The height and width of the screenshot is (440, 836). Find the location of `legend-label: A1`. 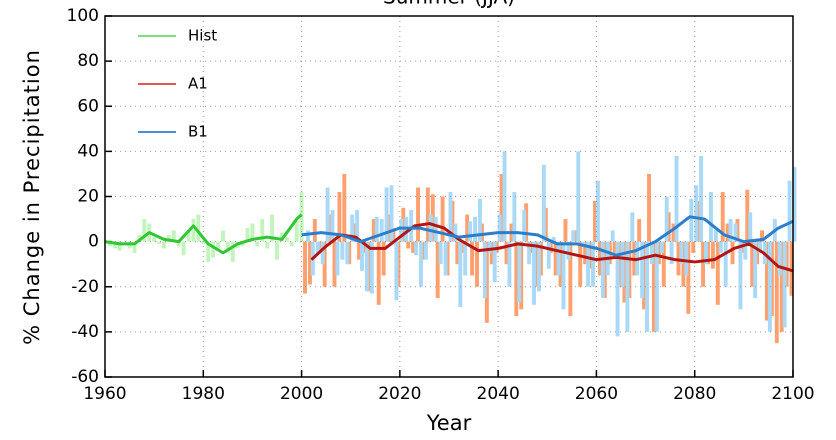

legend-label: A1 is located at coordinates (198, 84).